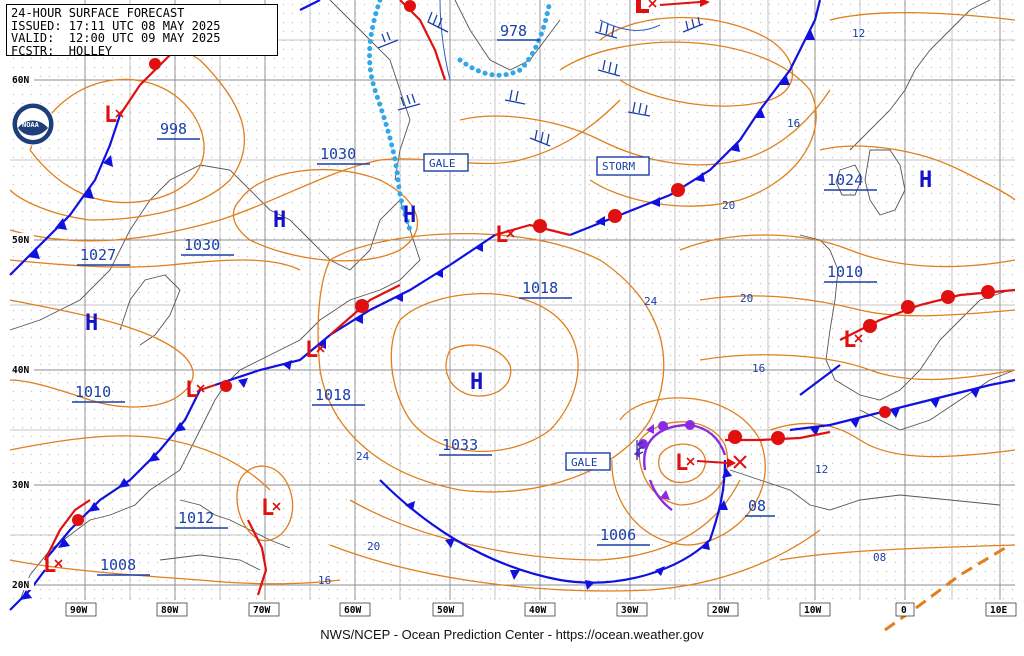  What do you see at coordinates (618, 166) in the screenshot?
I see `storm-warning-label: STORM` at bounding box center [618, 166].